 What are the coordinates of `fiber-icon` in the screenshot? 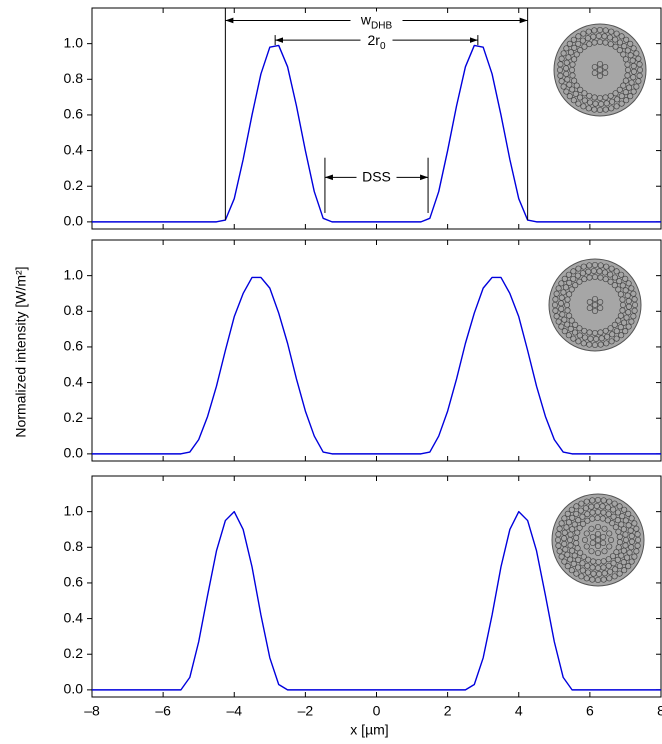 It's located at (595, 305).